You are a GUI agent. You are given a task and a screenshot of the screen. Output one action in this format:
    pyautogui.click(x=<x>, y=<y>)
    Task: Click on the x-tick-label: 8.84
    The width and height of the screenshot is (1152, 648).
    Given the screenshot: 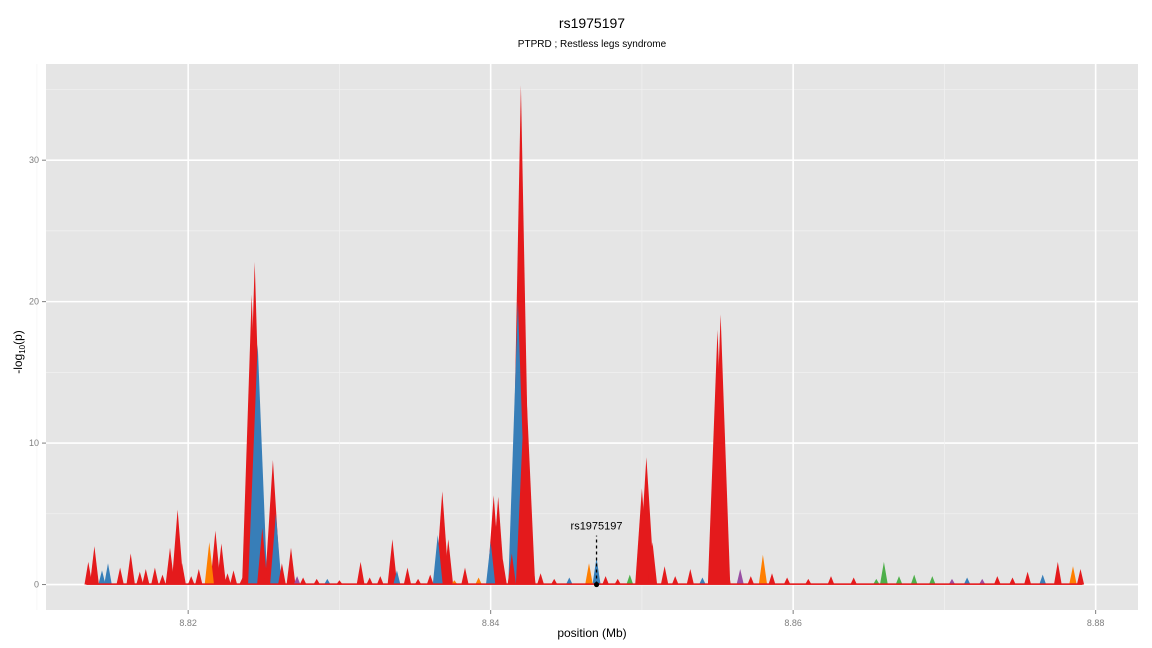 What is the action you would take?
    pyautogui.click(x=491, y=623)
    